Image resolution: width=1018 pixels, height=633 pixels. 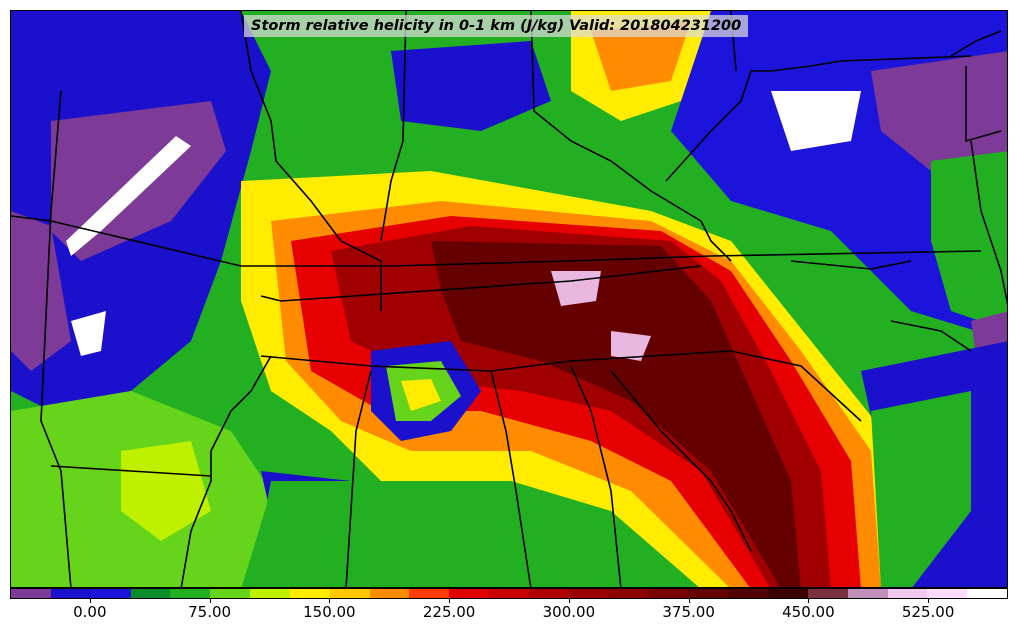 What do you see at coordinates (928, 612) in the screenshot?
I see `colorbar-tick-label: 525.00` at bounding box center [928, 612].